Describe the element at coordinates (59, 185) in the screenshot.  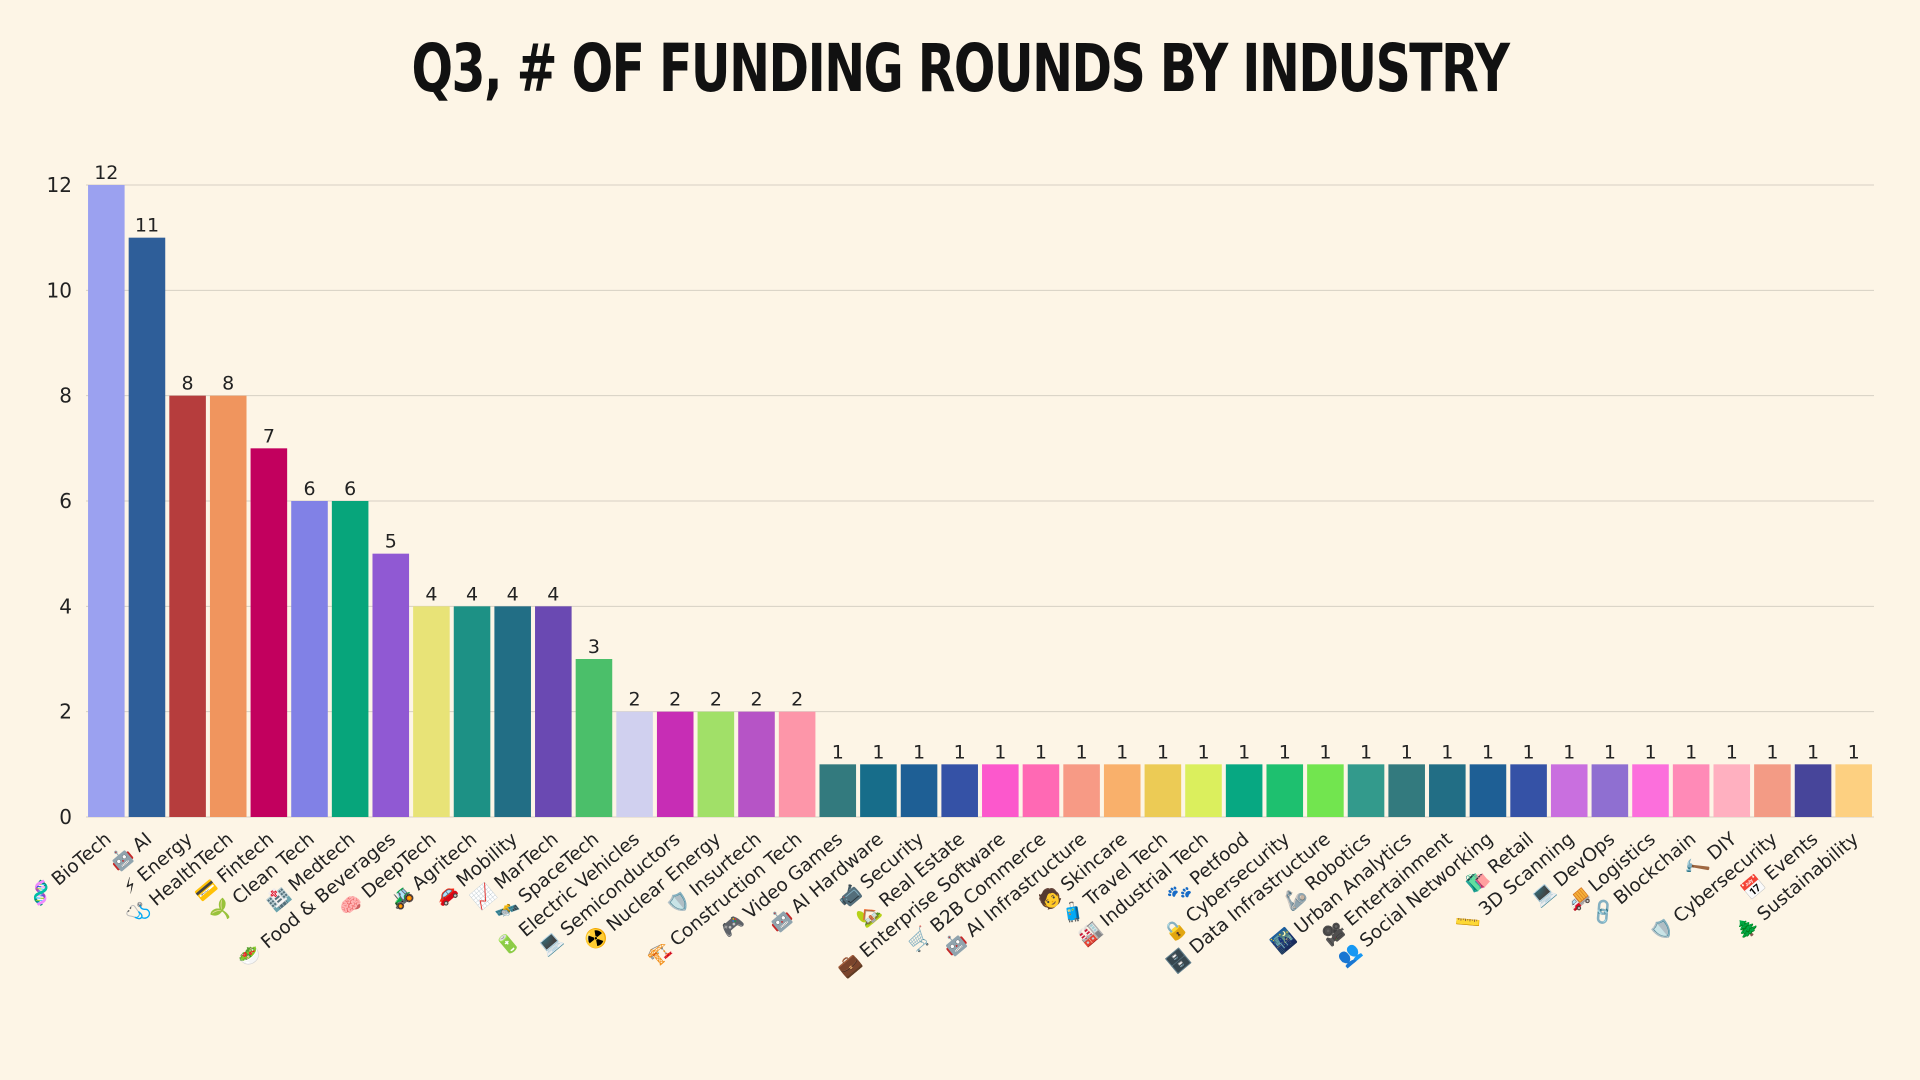
I see `y-tick-label: 12` at that location.